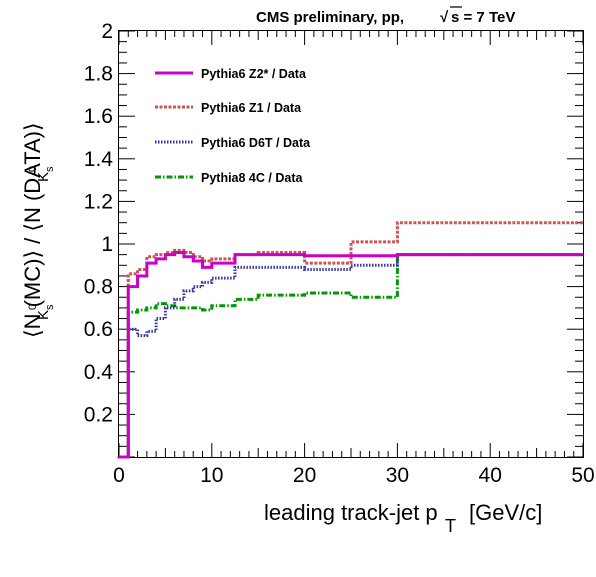 This screenshot has width=596, height=577. I want to click on x-axis-title-unit: [GeV/c], so click(505, 512).